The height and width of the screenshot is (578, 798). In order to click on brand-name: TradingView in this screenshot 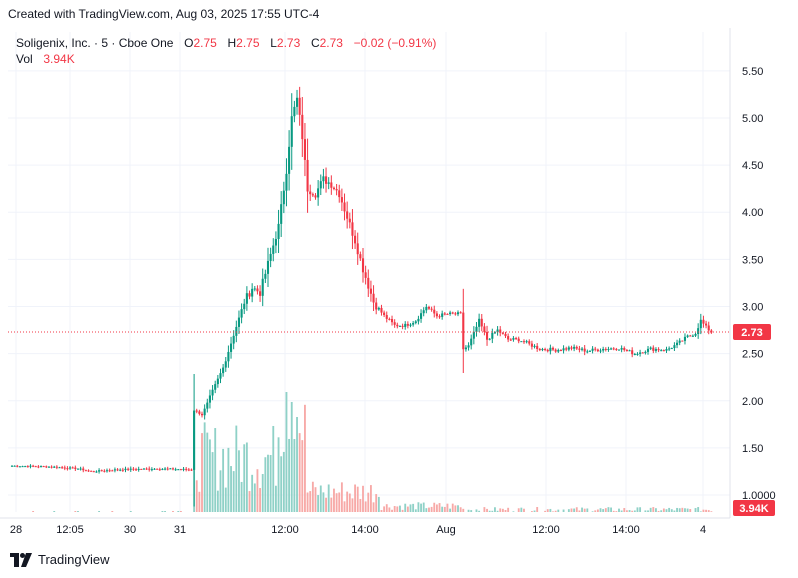, I will do `click(74, 559)`.